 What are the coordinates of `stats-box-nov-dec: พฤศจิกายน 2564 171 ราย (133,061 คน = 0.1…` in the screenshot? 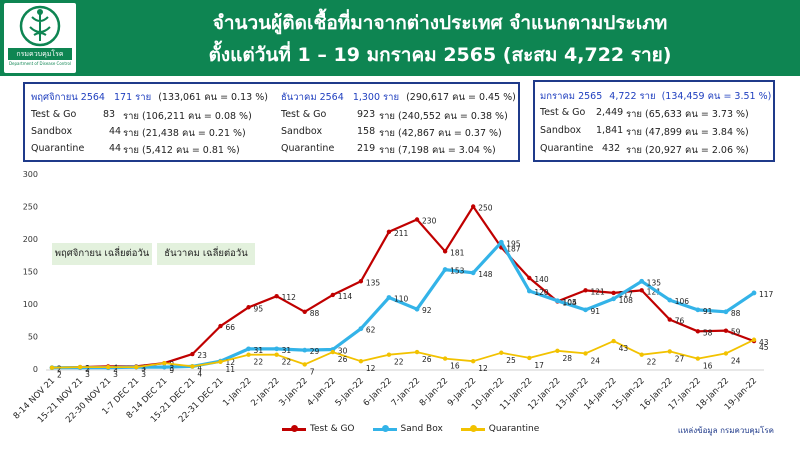 It's located at (271, 122).